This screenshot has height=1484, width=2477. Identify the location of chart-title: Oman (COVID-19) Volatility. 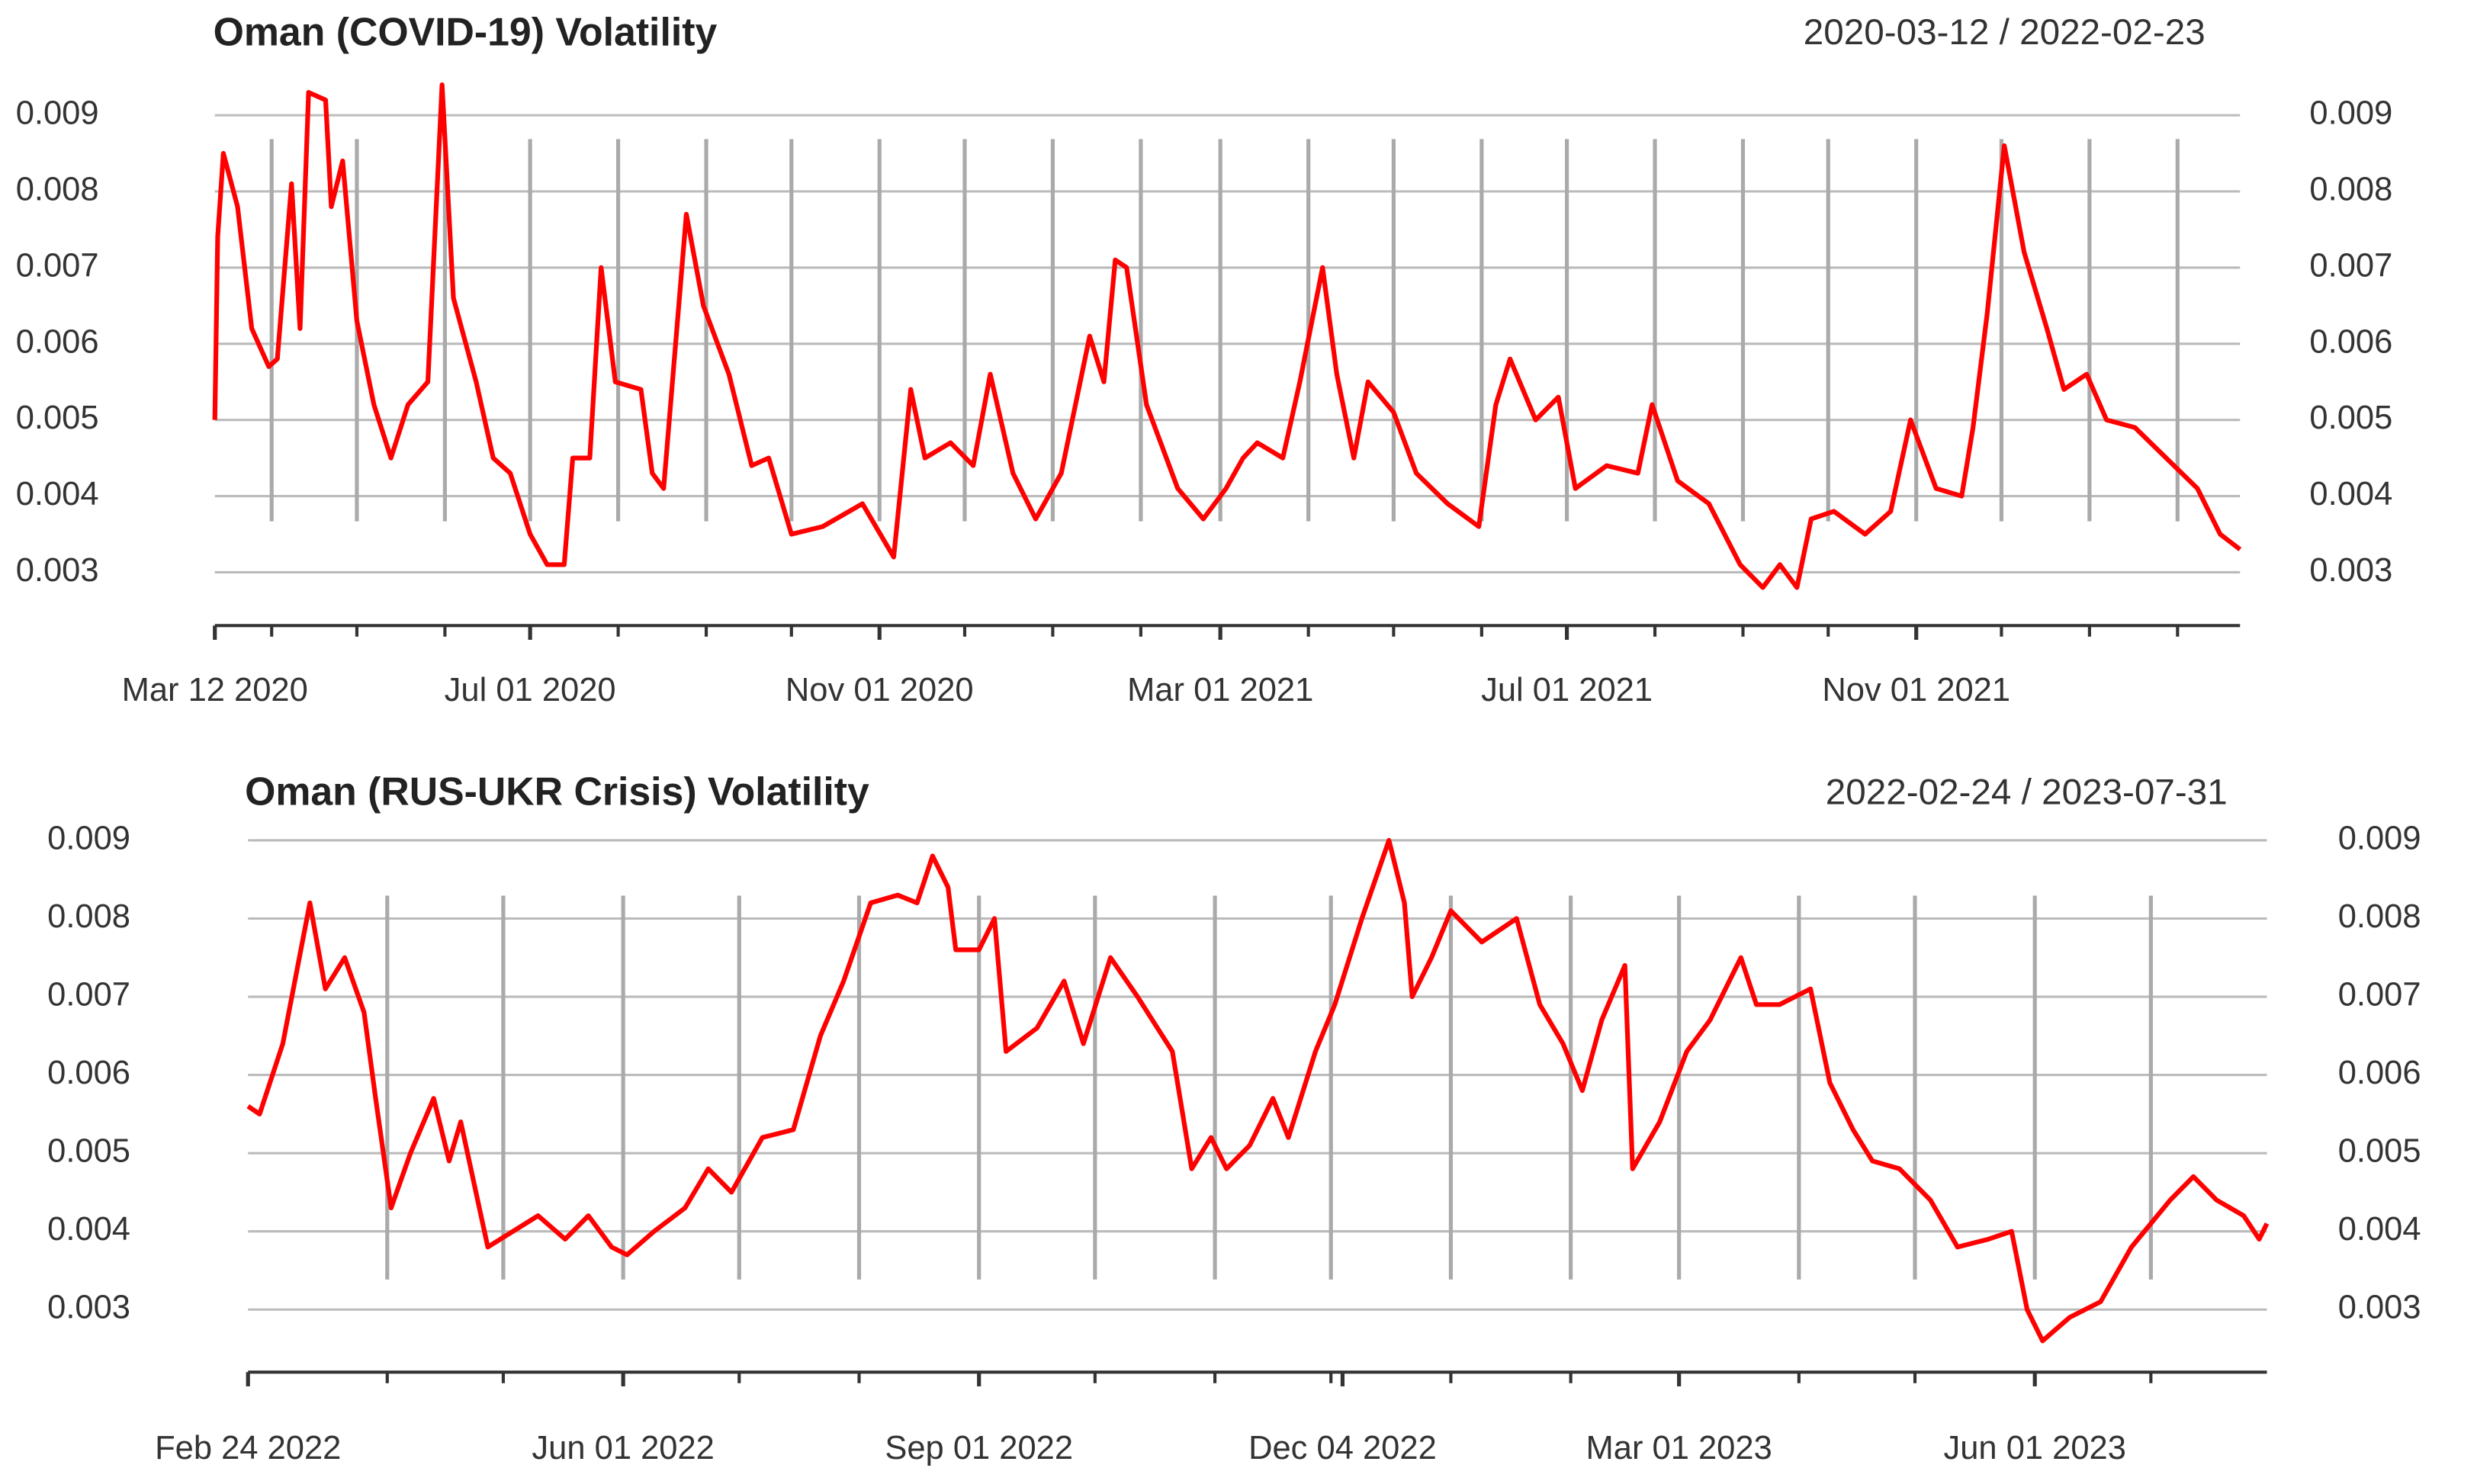
(466, 31).